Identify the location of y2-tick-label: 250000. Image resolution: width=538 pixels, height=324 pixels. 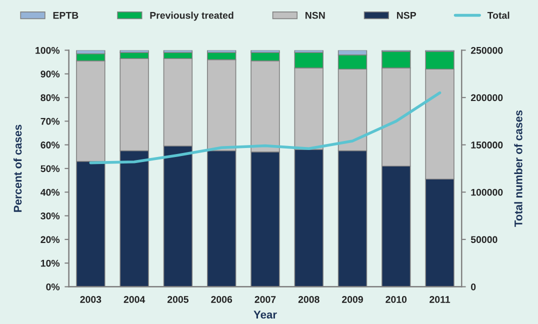
(486, 50).